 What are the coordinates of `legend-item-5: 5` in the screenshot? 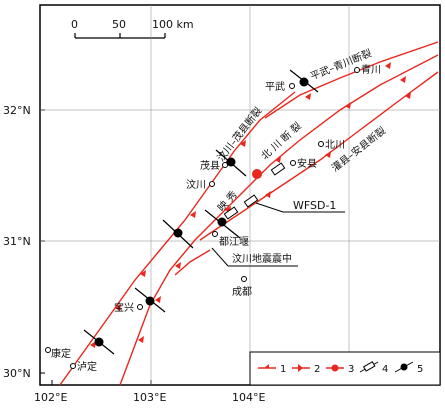 It's located at (420, 369).